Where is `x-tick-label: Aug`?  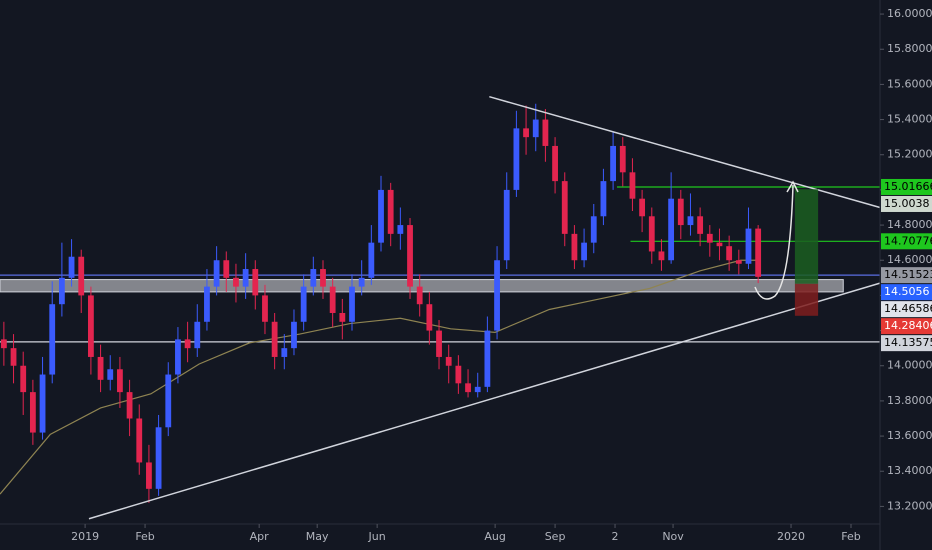 x-tick-label: Aug is located at coordinates (494, 536).